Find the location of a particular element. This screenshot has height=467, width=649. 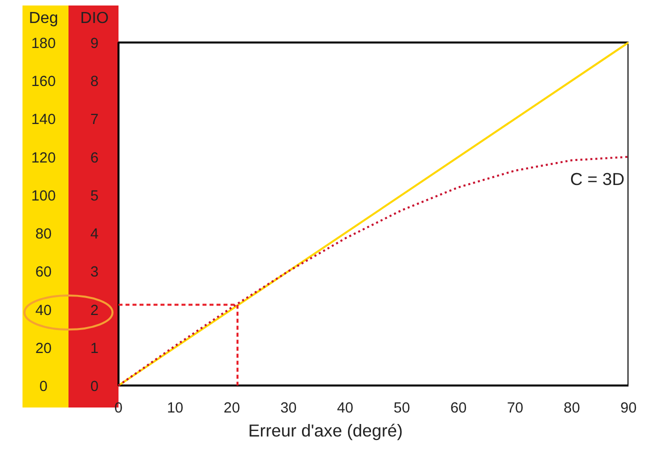

y-tick-label: 1 is located at coordinates (94, 348).